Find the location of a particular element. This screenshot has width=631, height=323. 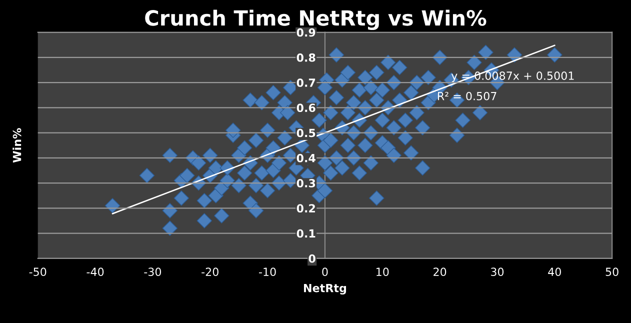

x-axis-title: NetRtg is located at coordinates (325, 289).